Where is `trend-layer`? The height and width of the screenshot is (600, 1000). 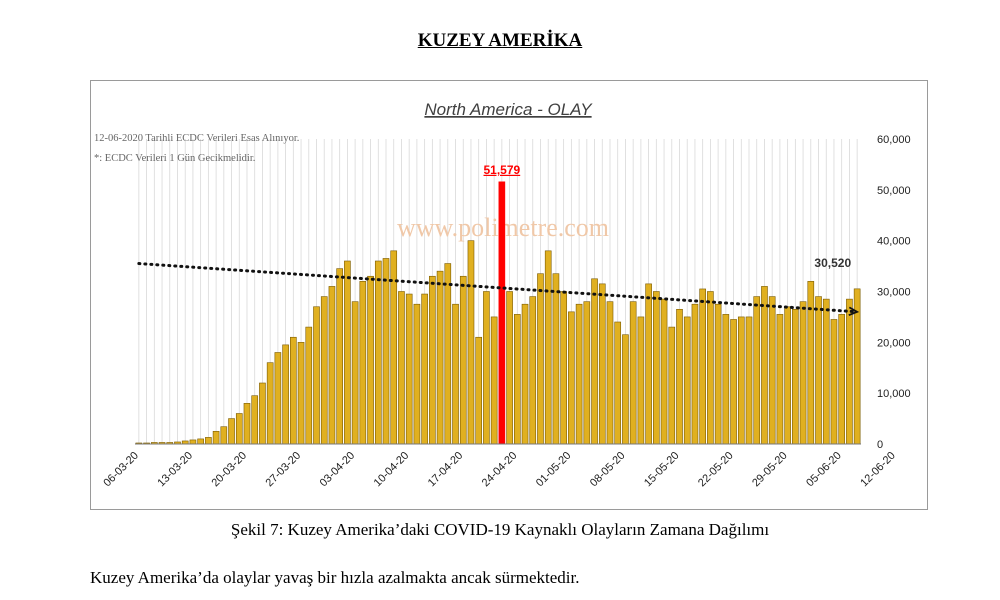 trend-layer is located at coordinates (498, 289).